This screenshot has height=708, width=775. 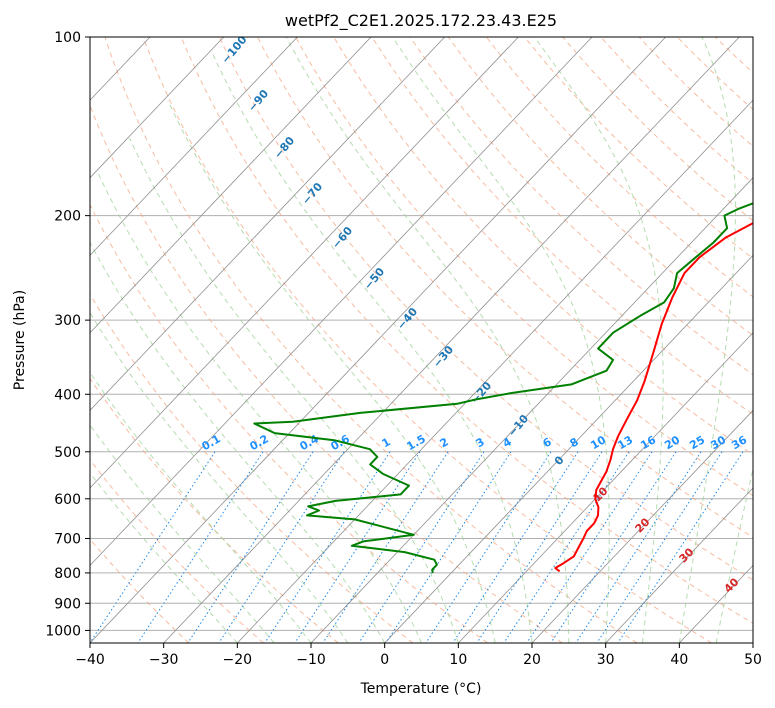 What do you see at coordinates (418, 655) in the screenshot?
I see `x-axis: −40 −30 −20 −10 0 10 20 30 40 50` at bounding box center [418, 655].